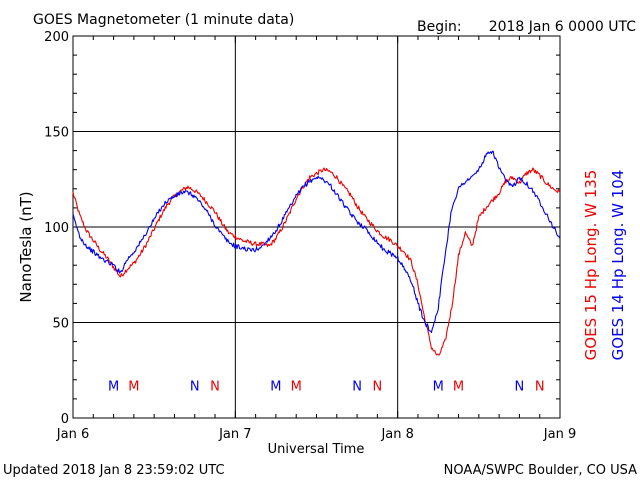  What do you see at coordinates (60, 324) in the screenshot?
I see `y-tick-label: 50` at bounding box center [60, 324].